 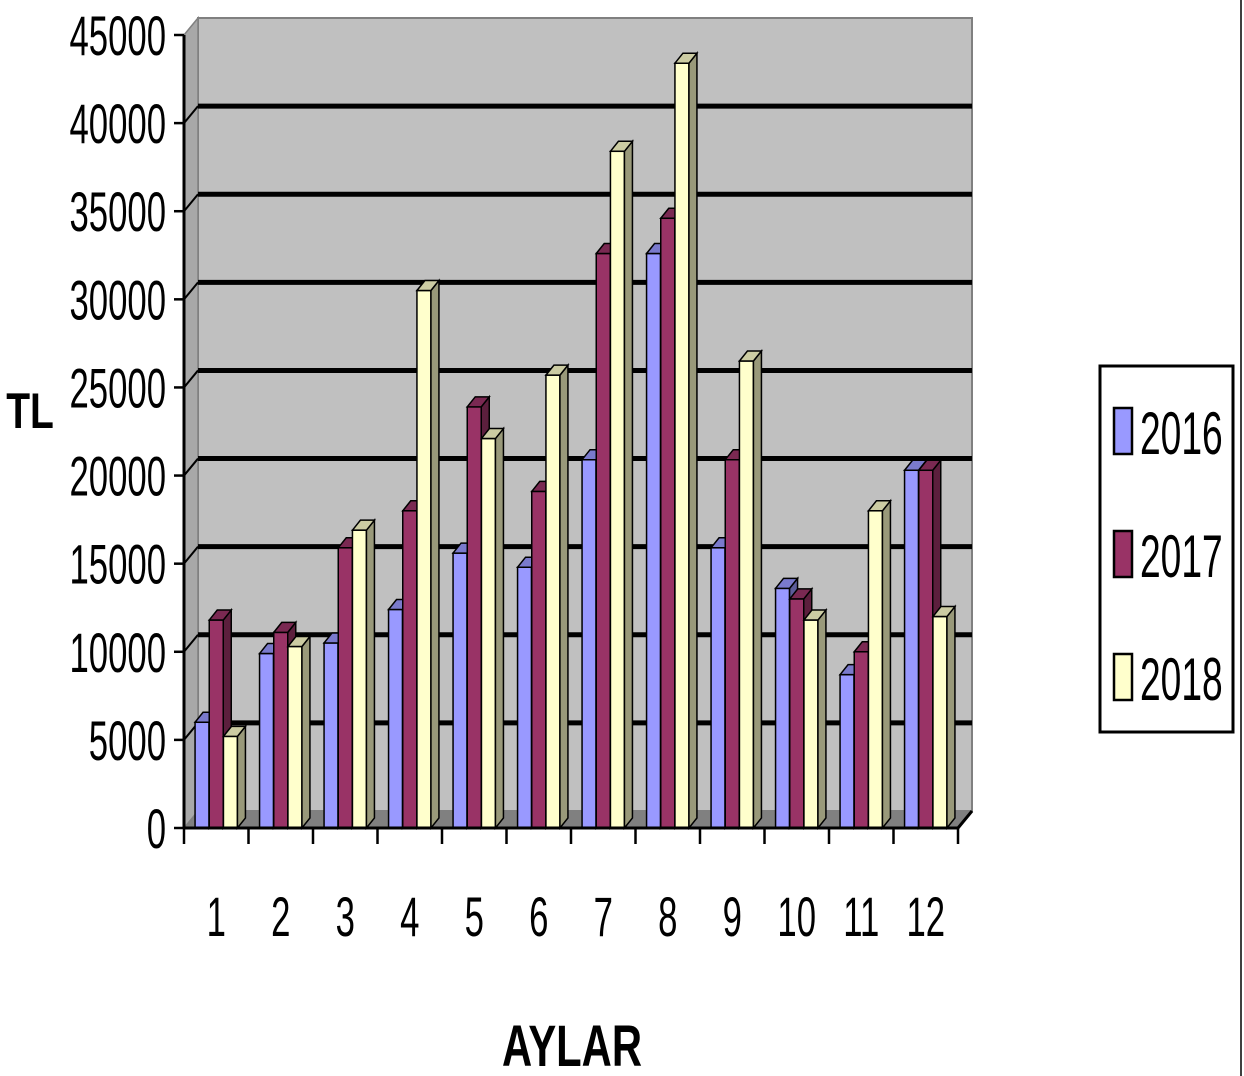 What do you see at coordinates (191, 423) in the screenshot?
I see `side-wall` at bounding box center [191, 423].